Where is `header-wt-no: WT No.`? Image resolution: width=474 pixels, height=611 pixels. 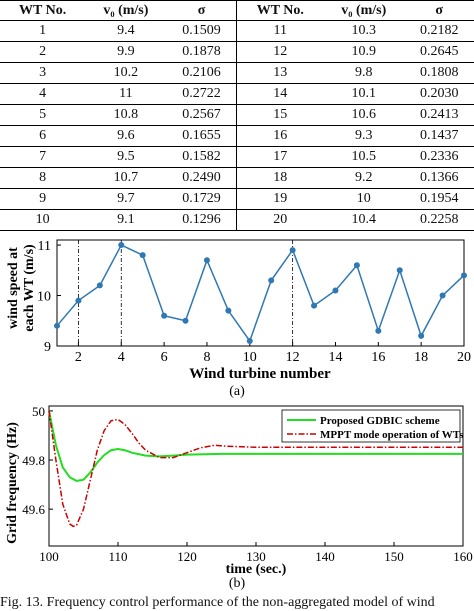
header-wt-no: WT No. is located at coordinates (280, 10).